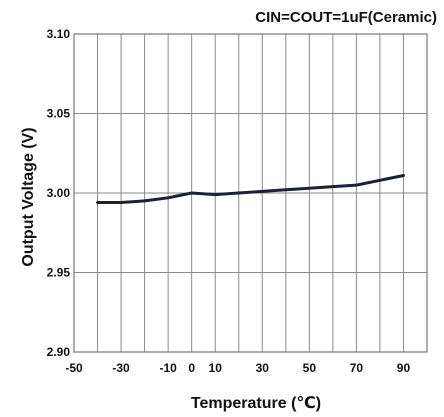 Image resolution: width=444 pixels, height=417 pixels. What do you see at coordinates (59, 273) in the screenshot?
I see `y-tick-label-1: 2.95` at bounding box center [59, 273].